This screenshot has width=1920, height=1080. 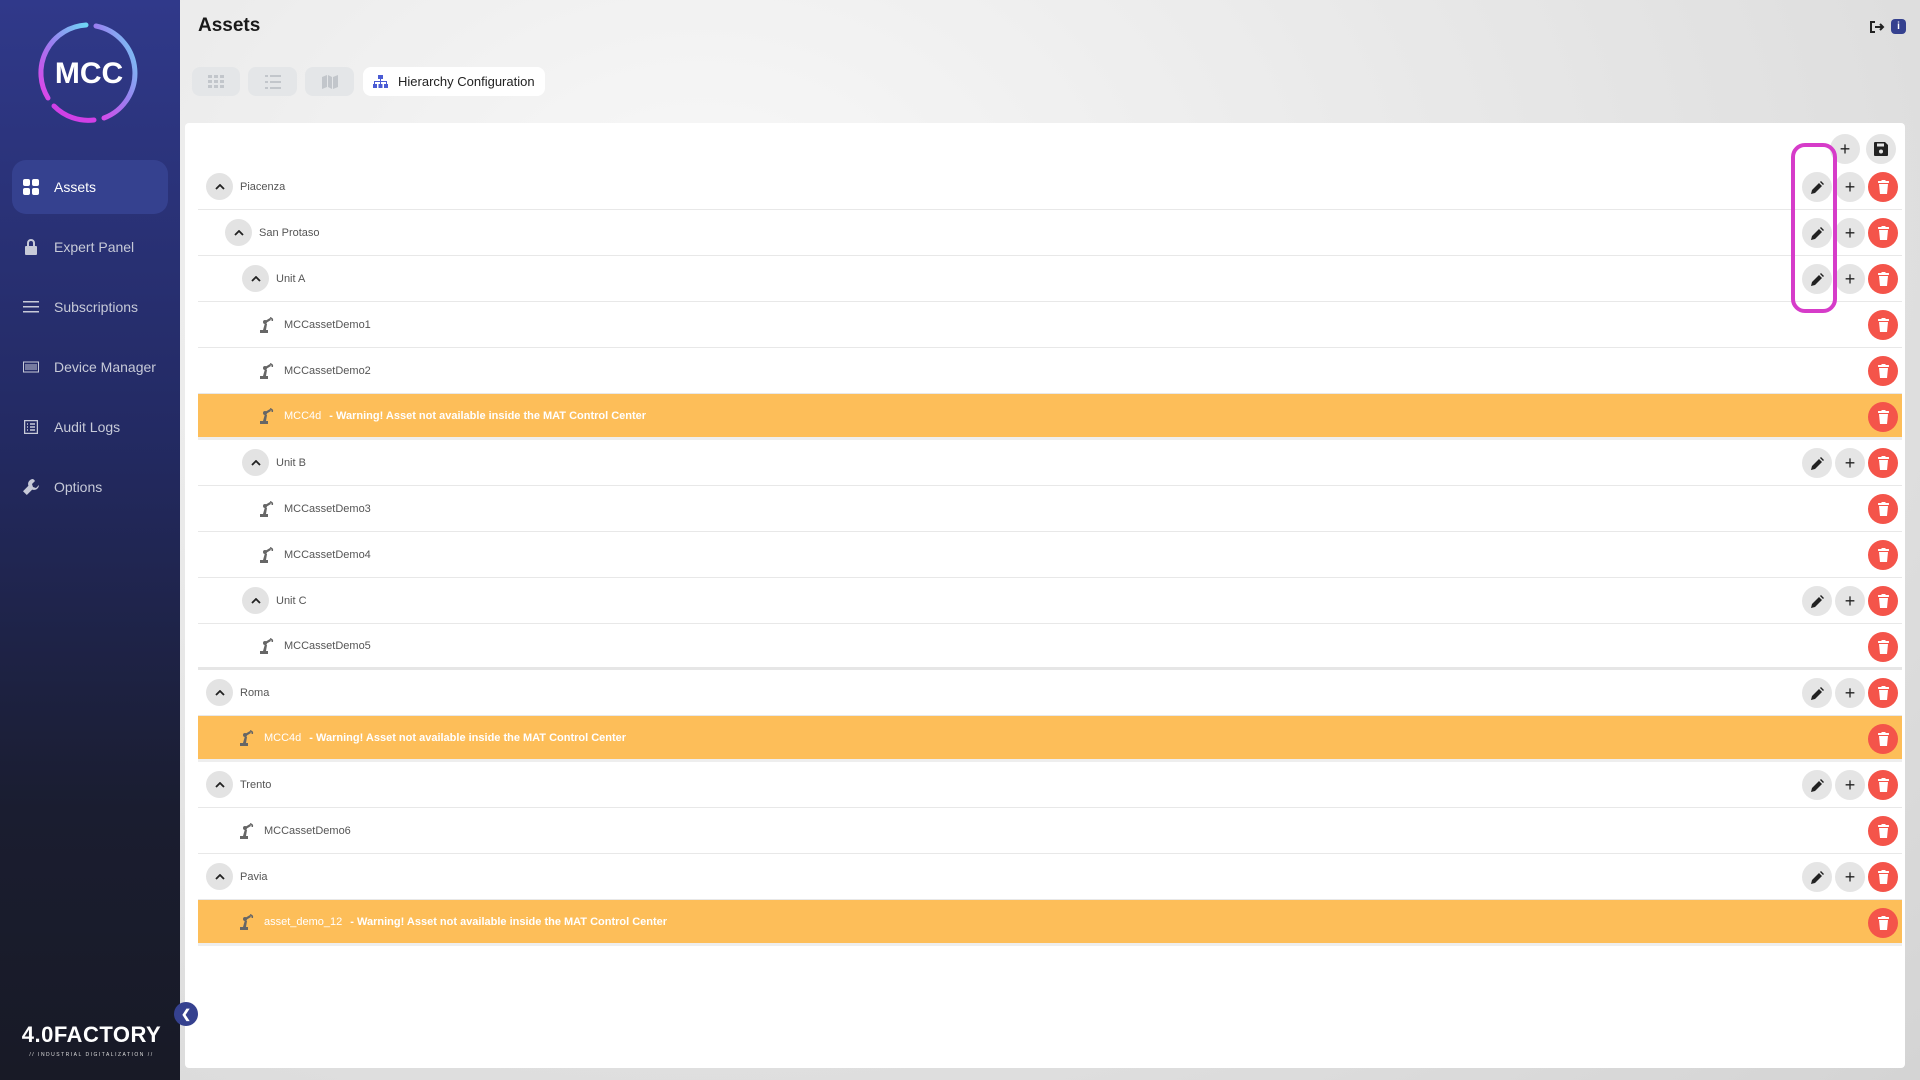 I want to click on tree-asset-row: MCCassetDemo2, so click(x=1050, y=371).